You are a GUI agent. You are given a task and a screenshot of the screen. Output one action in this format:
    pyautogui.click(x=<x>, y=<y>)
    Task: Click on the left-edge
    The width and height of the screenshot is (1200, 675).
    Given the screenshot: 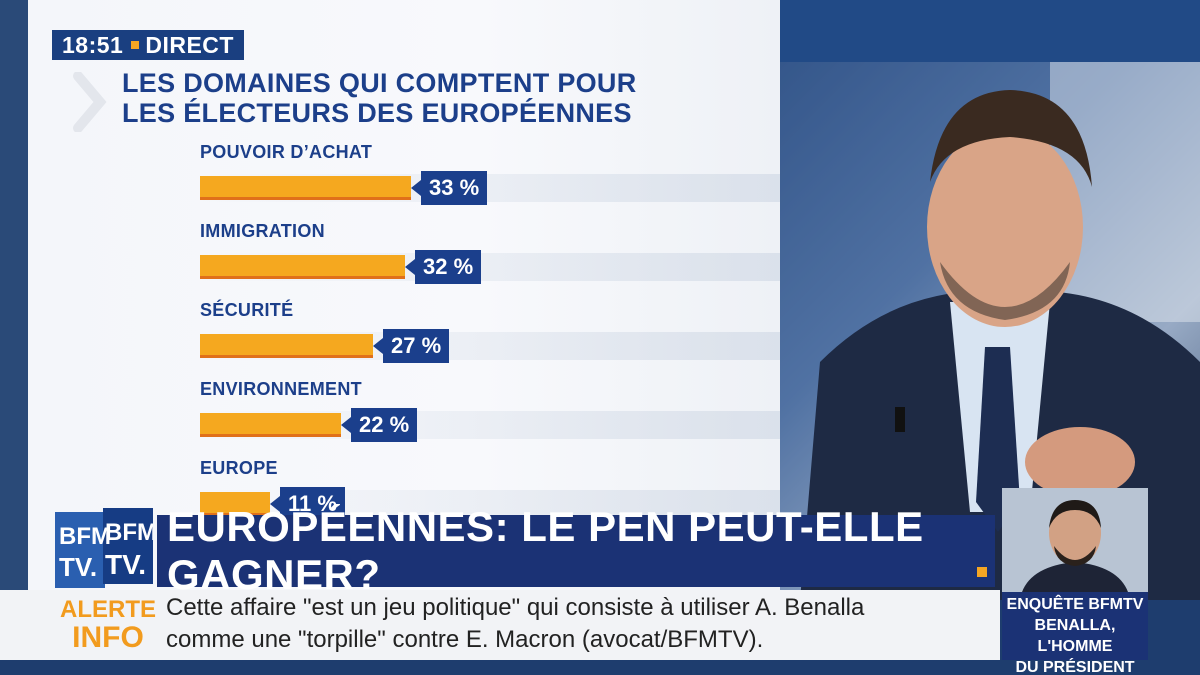 What is the action you would take?
    pyautogui.click(x=14, y=300)
    